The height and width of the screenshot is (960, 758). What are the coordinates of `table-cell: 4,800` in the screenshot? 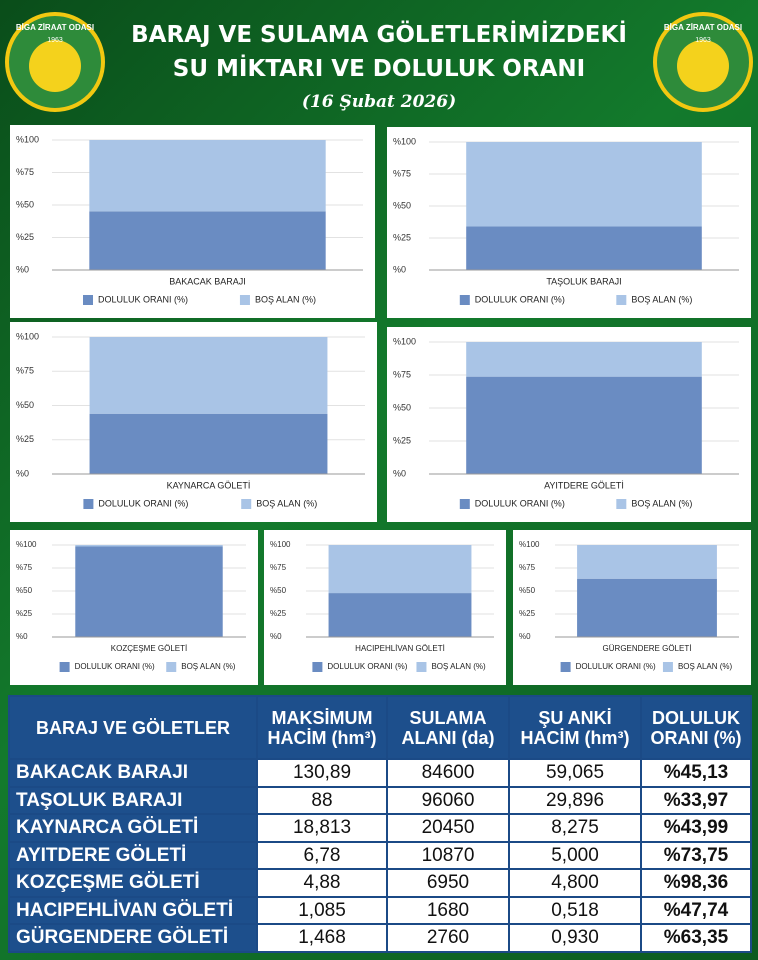 It's located at (575, 883).